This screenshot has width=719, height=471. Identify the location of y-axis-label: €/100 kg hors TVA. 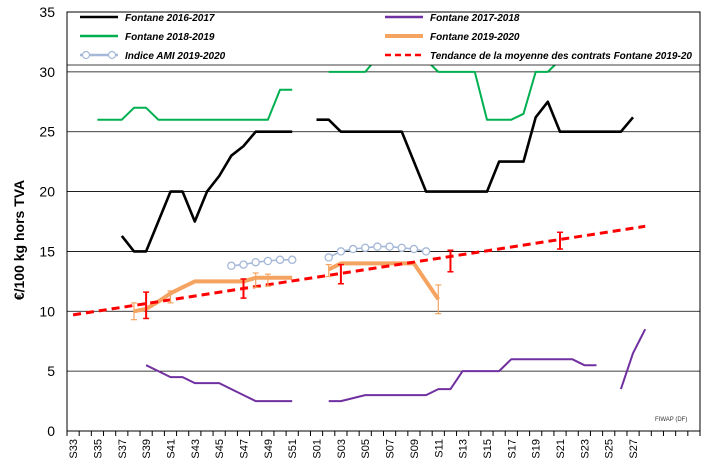
(19, 240).